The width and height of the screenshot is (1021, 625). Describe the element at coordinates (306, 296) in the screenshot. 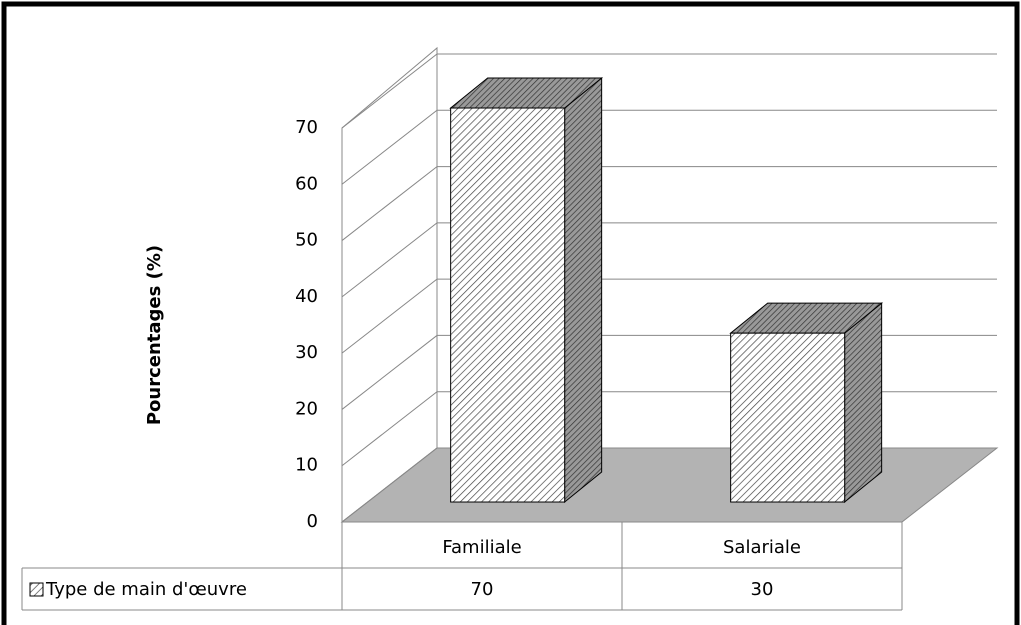

I see `y-tick-label: 40` at that location.